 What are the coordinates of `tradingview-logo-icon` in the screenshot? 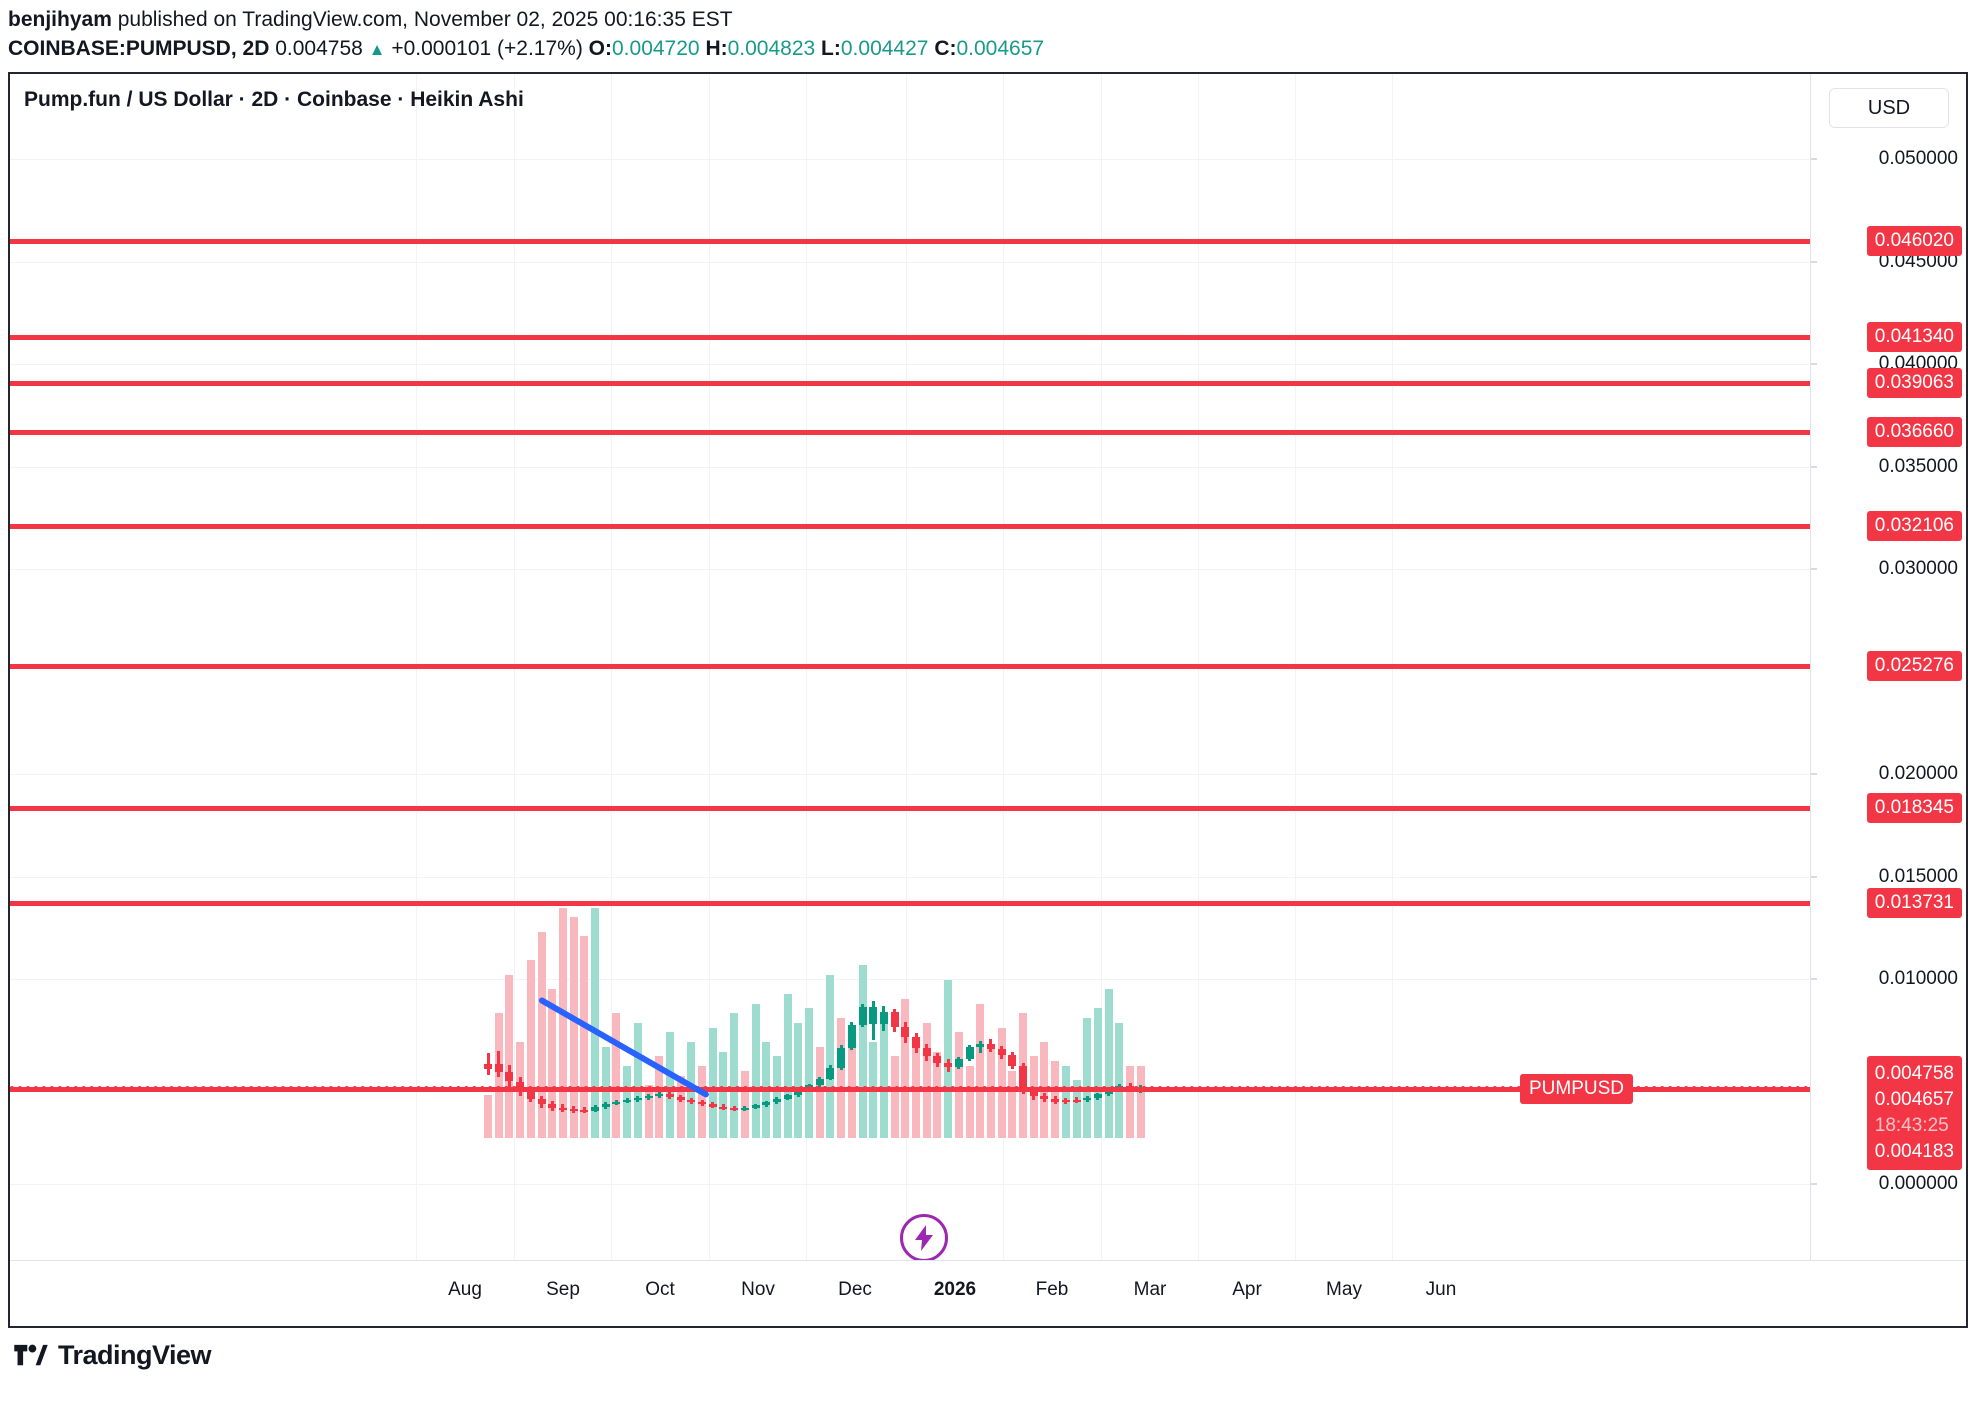 It's located at (31, 1354).